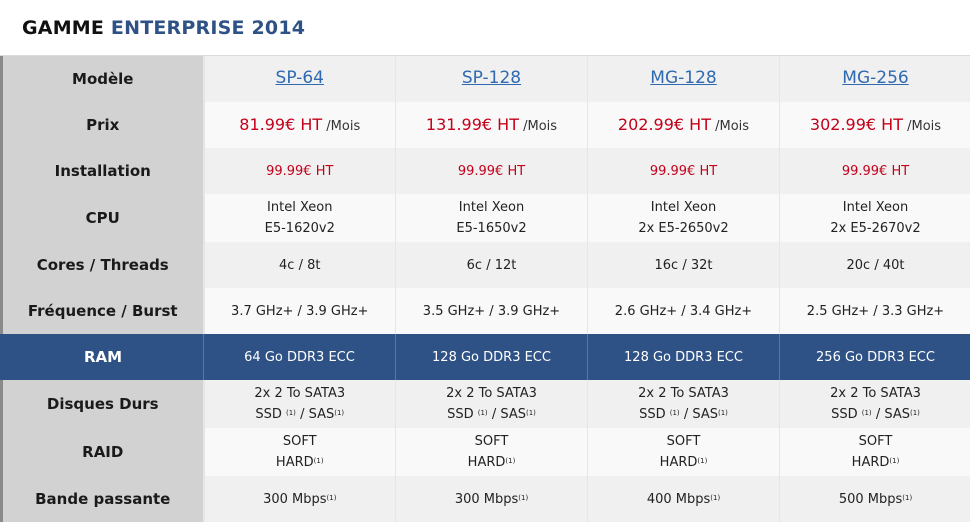 Image resolution: width=970 pixels, height=531 pixels. What do you see at coordinates (874, 265) in the screenshot?
I see `cores-value: 20c / 40t` at bounding box center [874, 265].